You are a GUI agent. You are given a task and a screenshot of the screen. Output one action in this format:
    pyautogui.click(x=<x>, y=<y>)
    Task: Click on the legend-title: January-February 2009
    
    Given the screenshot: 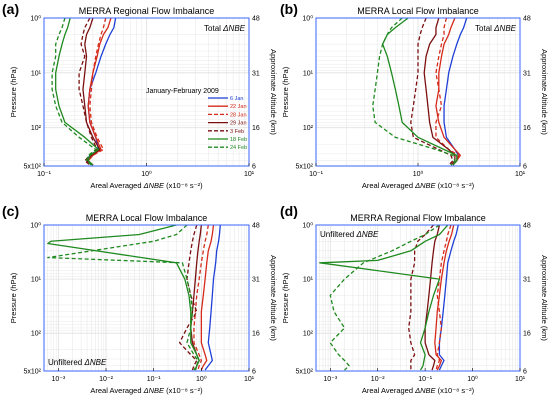 What is the action you would take?
    pyautogui.click(x=182, y=91)
    